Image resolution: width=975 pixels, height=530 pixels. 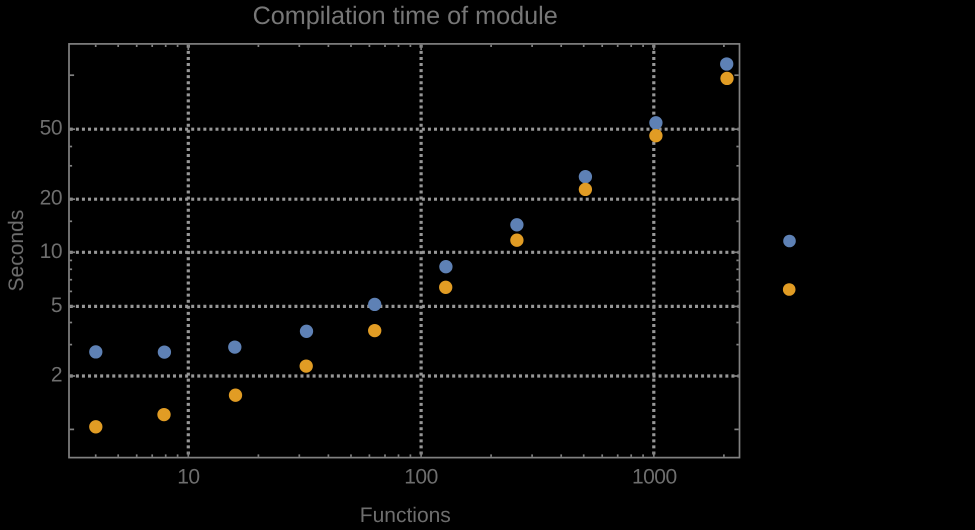 I want to click on svg-text: Compilation time of module, so click(x=405, y=16).